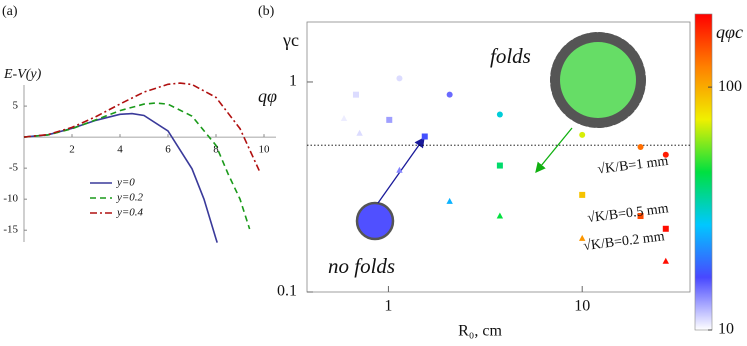 The height and width of the screenshot is (346, 747). Describe the element at coordinates (293, 81) in the screenshot. I see `y-tick-label: 1` at that location.